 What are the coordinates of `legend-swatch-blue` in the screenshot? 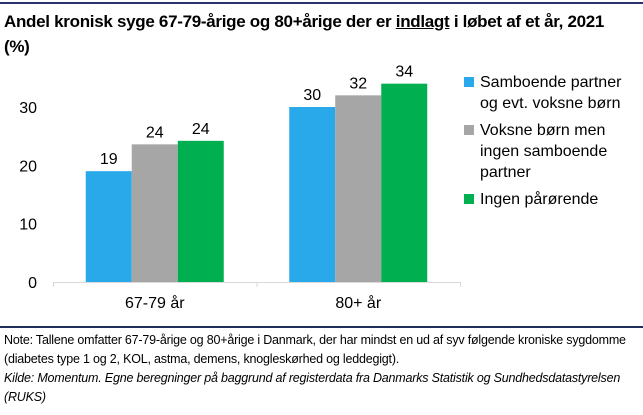 It's located at (469, 82).